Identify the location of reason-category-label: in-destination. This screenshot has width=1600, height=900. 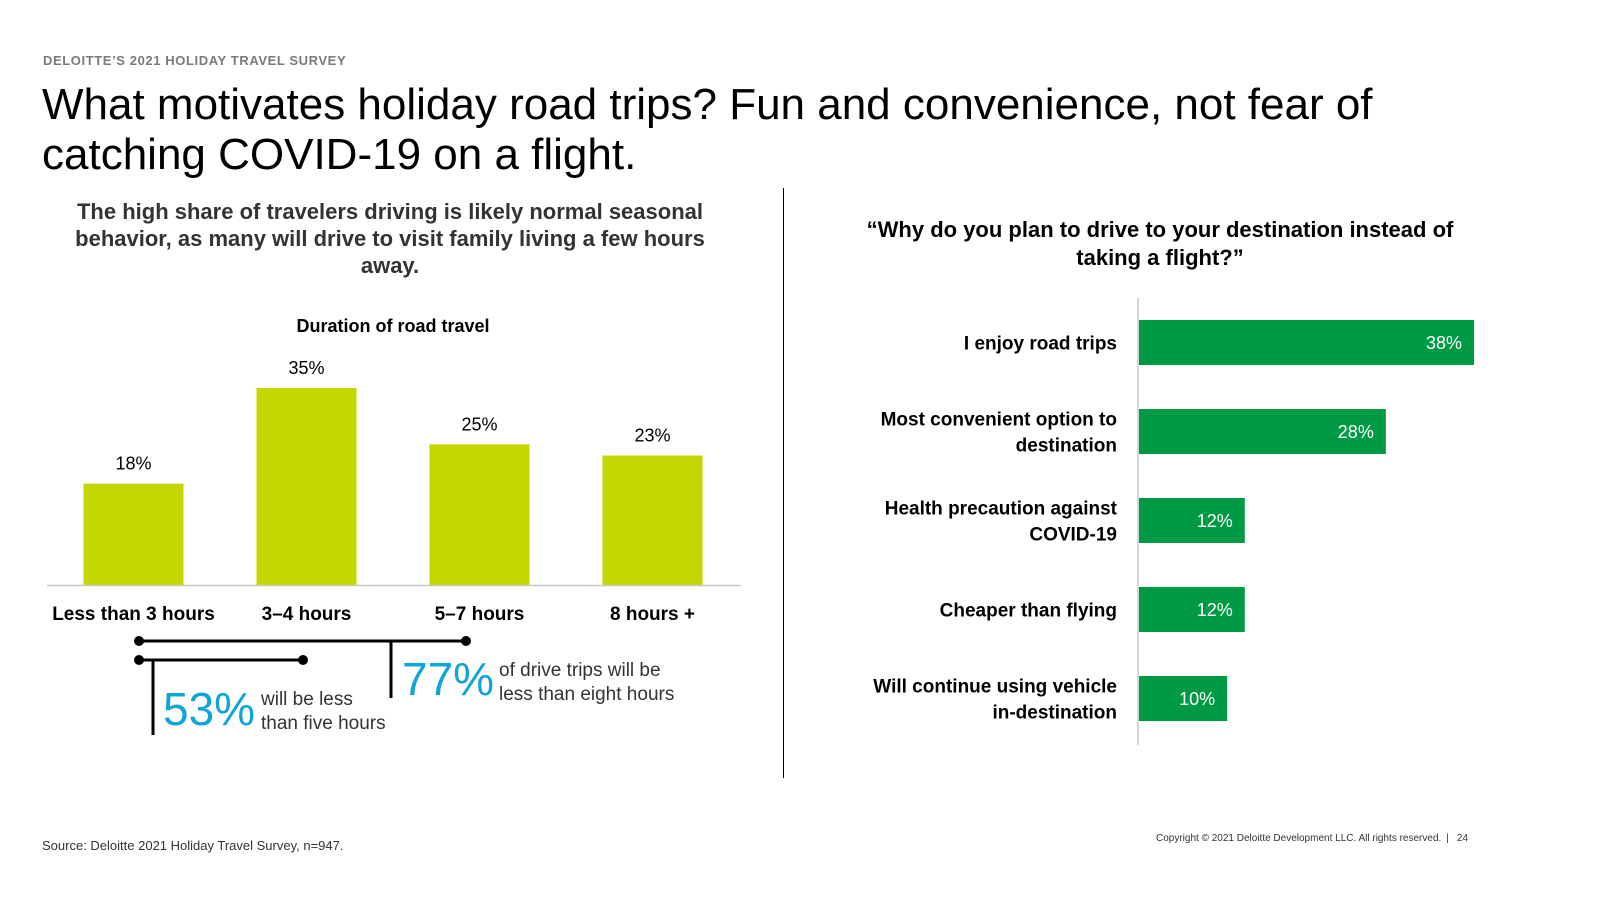
(1054, 713).